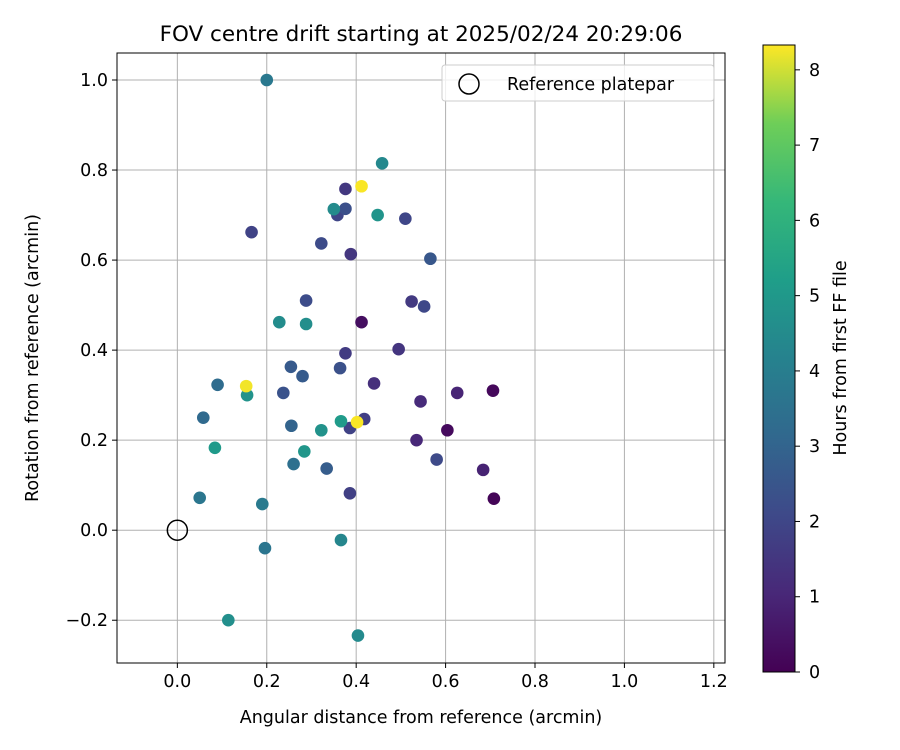 This screenshot has height=750, width=900. I want to click on x-axis-ticks: 0.0 0.2 0.4 0.6 0.8 1.0 1.2, so click(445, 677).